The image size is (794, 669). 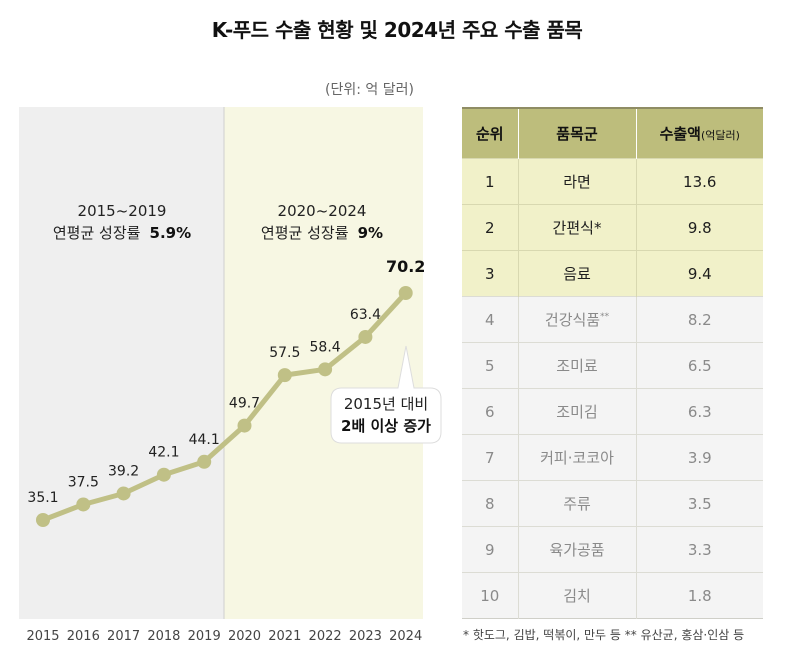 I want to click on table-row: 5 조미료 6.5, so click(x=612, y=365).